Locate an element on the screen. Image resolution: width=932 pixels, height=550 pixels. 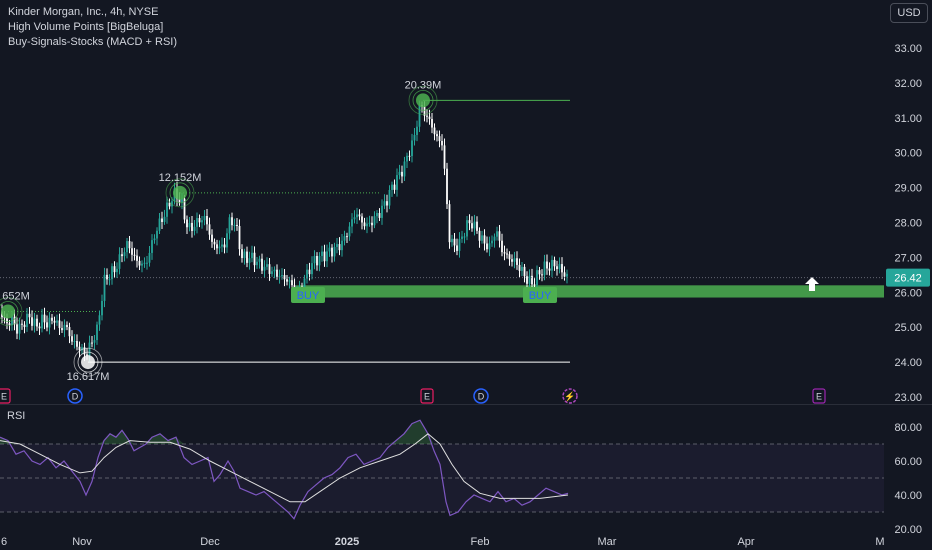
rsi-overbought-fill is located at coordinates (284, 432).